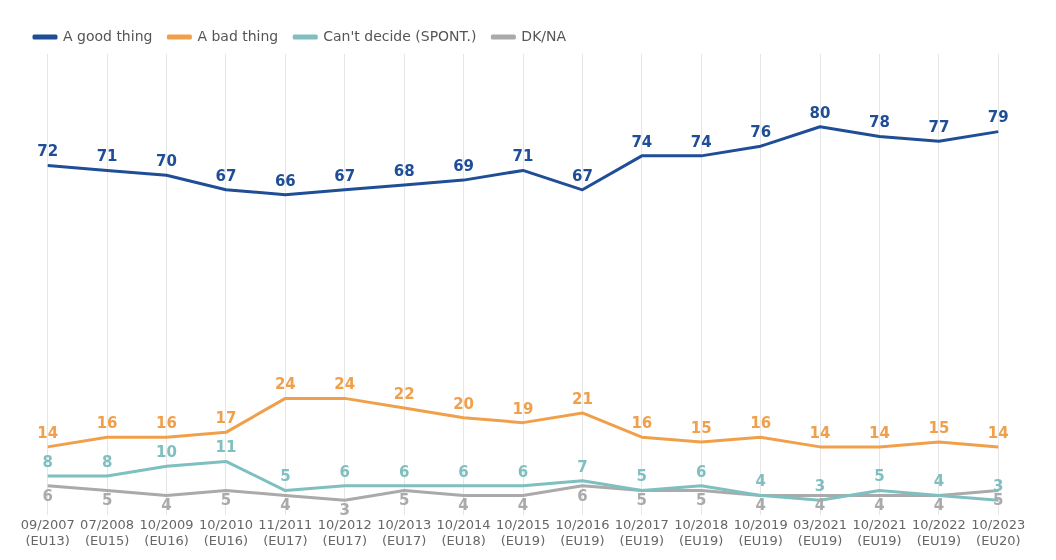  I want to click on x-tick-label: 09/2007 (EU13), so click(47, 532).